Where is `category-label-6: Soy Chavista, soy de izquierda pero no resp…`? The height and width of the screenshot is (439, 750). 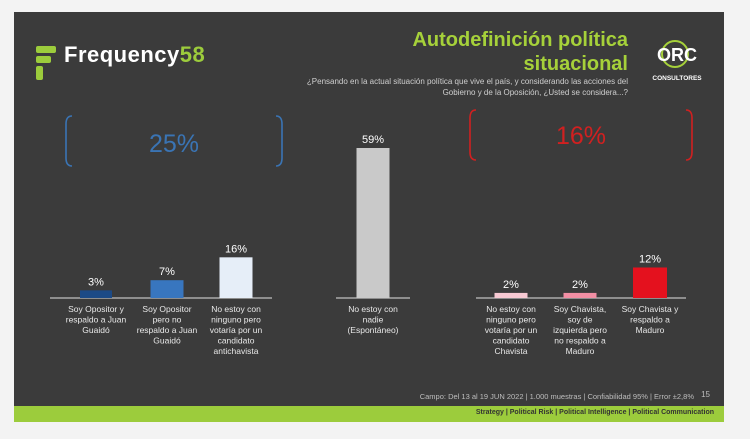 category-label-6: Soy Chavista, soy de izquierda pero no resp… is located at coordinates (580, 330).